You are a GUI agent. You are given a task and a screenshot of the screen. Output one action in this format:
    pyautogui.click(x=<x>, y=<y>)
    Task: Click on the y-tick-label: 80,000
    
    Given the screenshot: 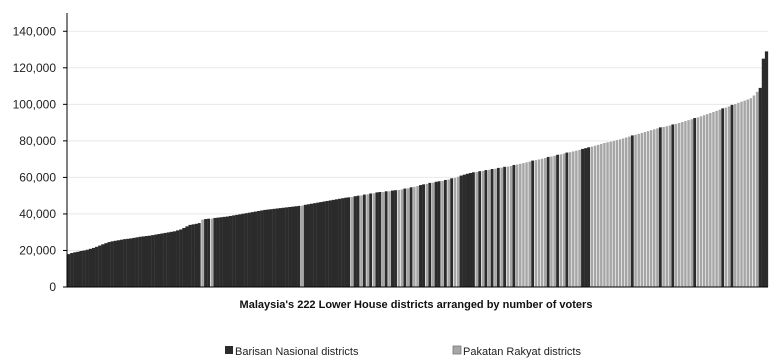 What is the action you would take?
    pyautogui.click(x=37, y=141)
    